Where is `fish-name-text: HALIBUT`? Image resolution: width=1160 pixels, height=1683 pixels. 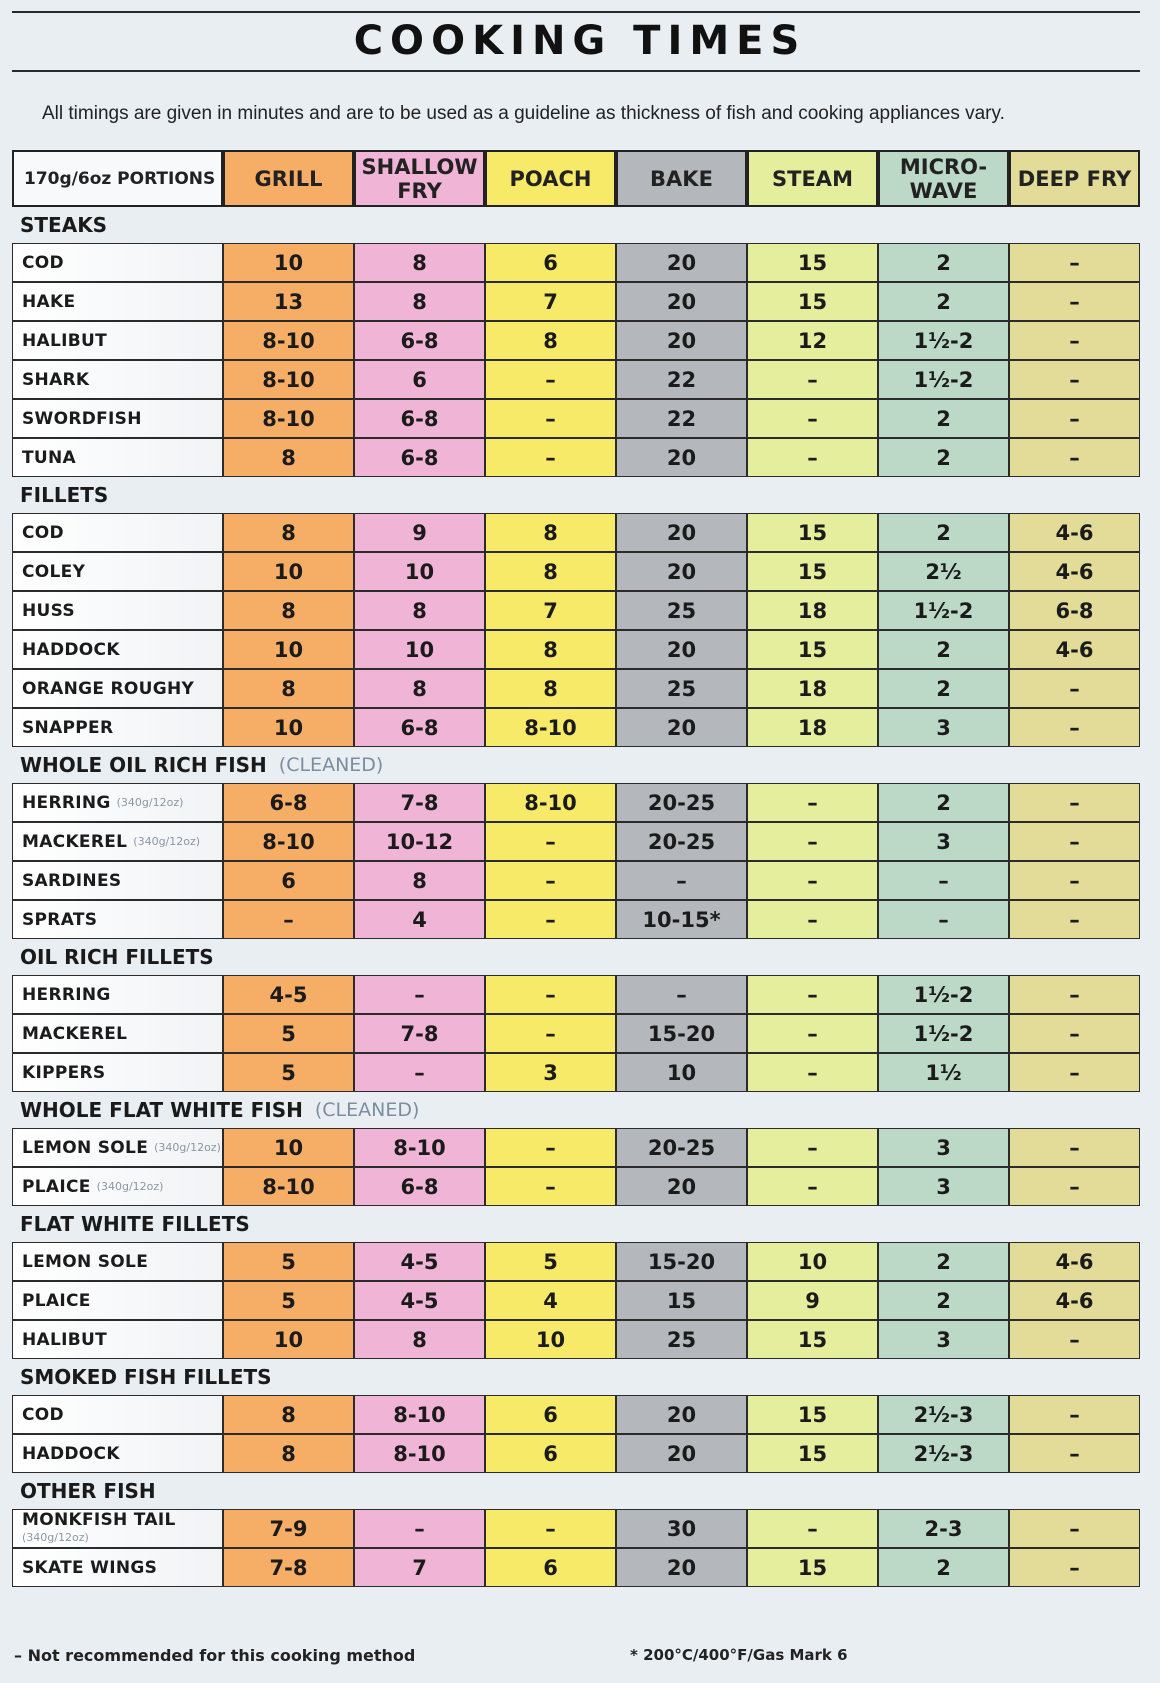
fish-name-text: HALIBUT is located at coordinates (64, 1339).